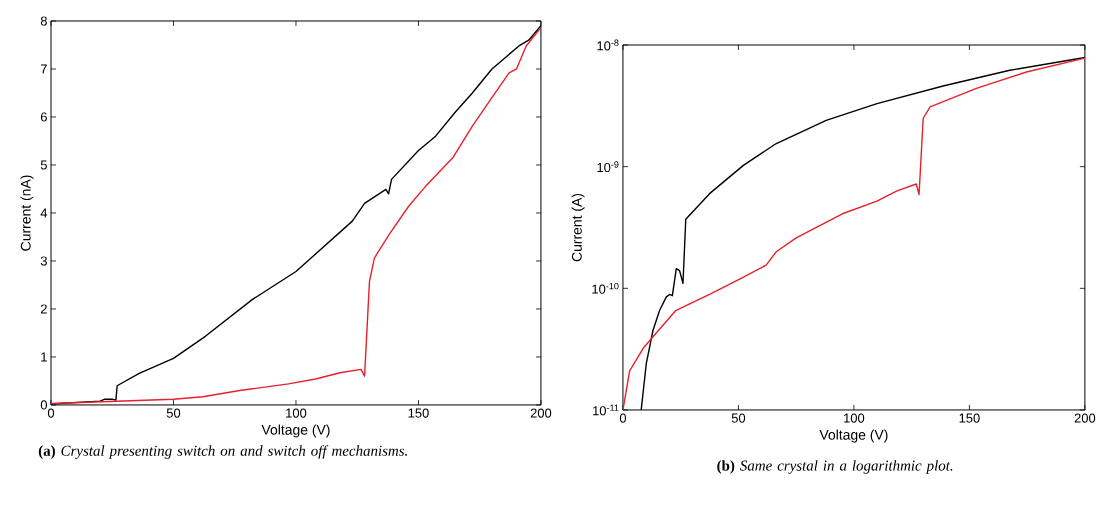  What do you see at coordinates (43, 309) in the screenshot?
I see `y-tick-label: 2` at bounding box center [43, 309].